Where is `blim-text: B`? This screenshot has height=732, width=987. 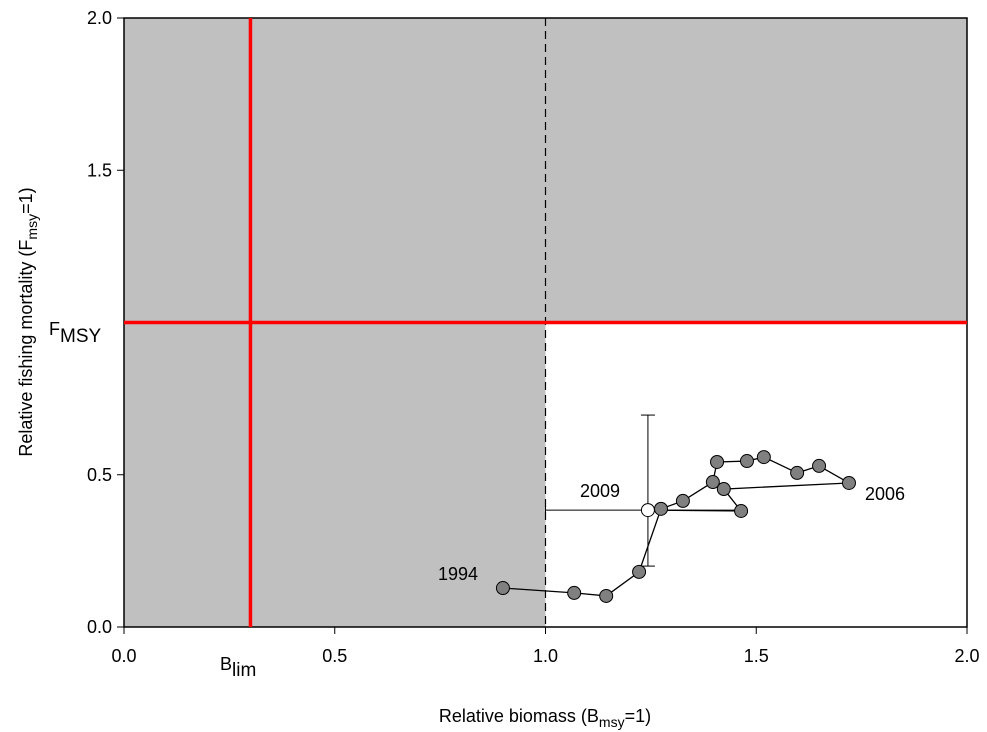
blim-text: B is located at coordinates (226, 664).